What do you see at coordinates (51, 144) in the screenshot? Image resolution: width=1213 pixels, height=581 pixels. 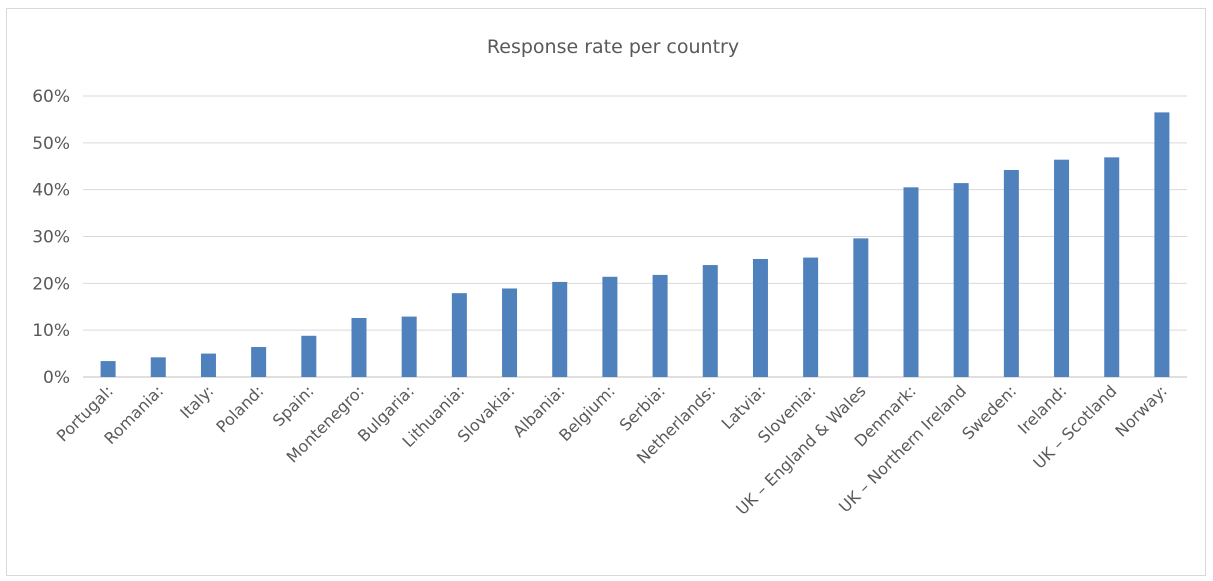 I see `y-tick-label: 50%` at bounding box center [51, 144].